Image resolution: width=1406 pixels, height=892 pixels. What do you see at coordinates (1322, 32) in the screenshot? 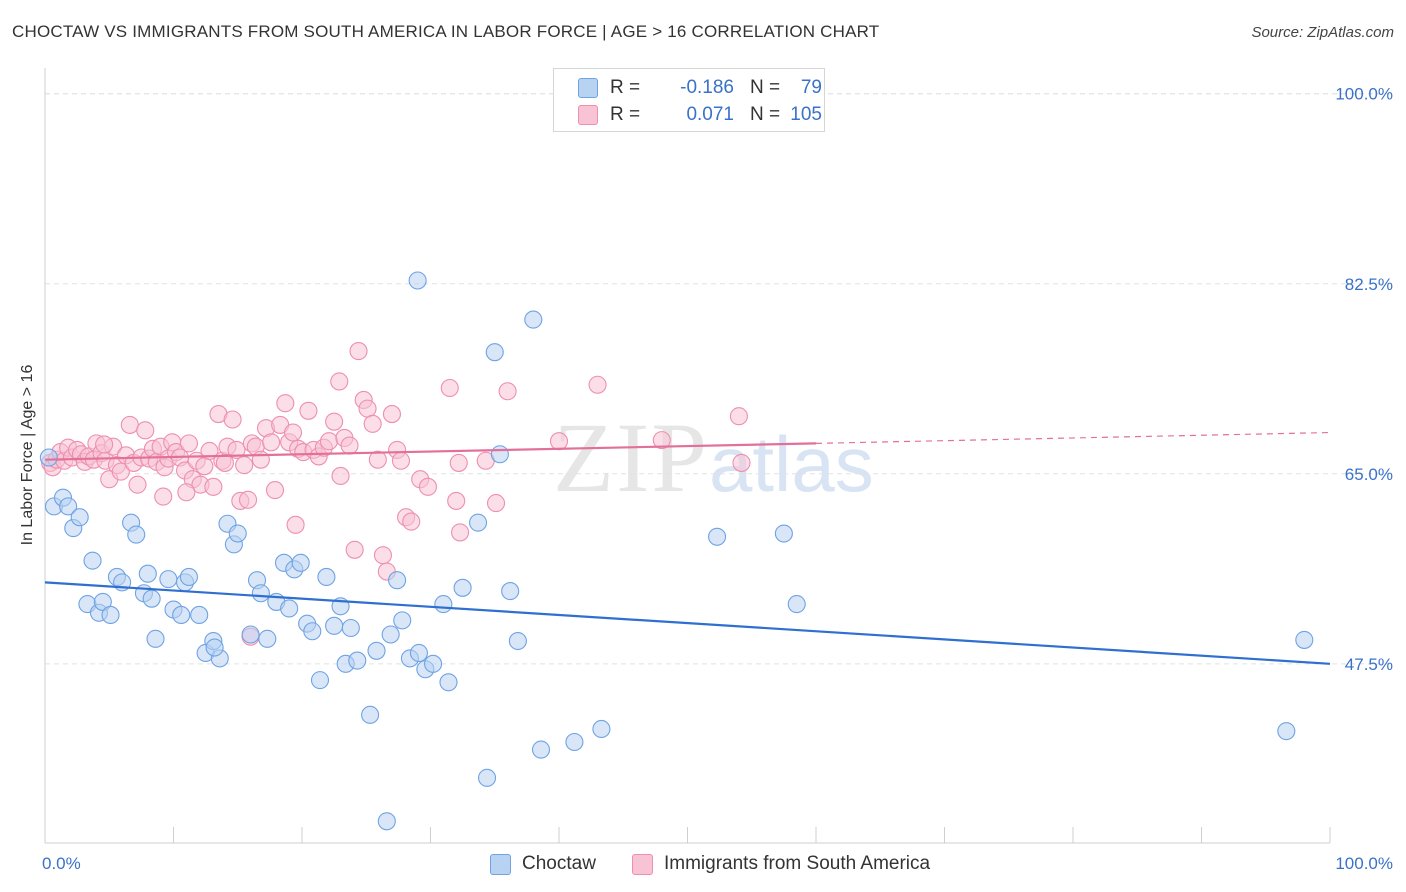
I see `source-label: Source: ZipAtlas.com` at bounding box center [1322, 32].